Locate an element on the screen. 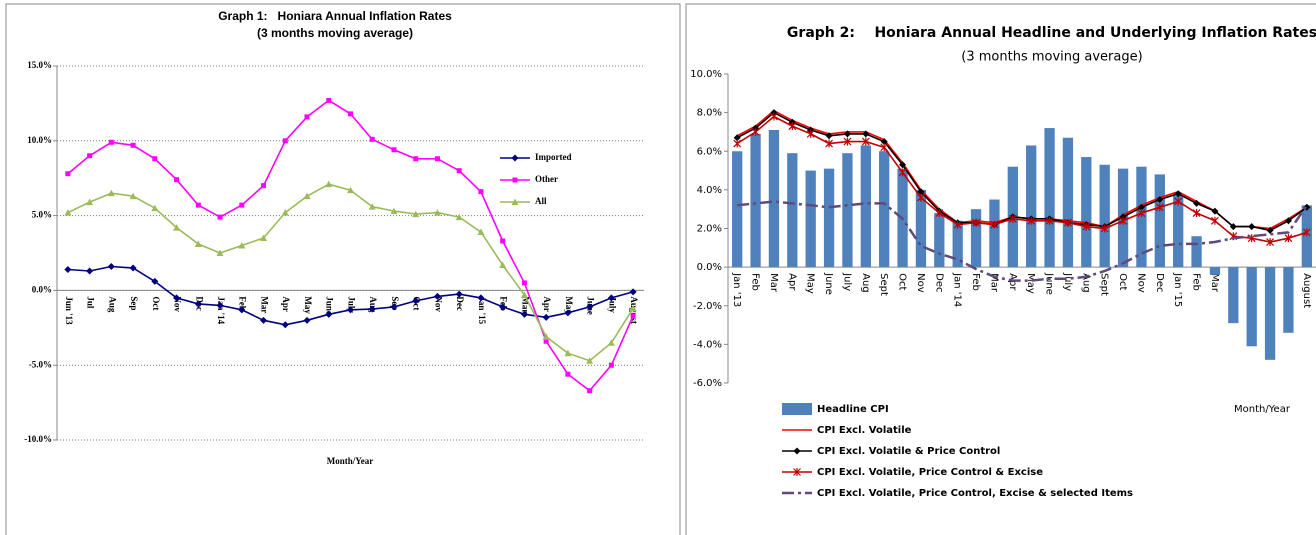 This screenshot has height=535, width=1316. y-tick-label: 10.0% is located at coordinates (39, 140).